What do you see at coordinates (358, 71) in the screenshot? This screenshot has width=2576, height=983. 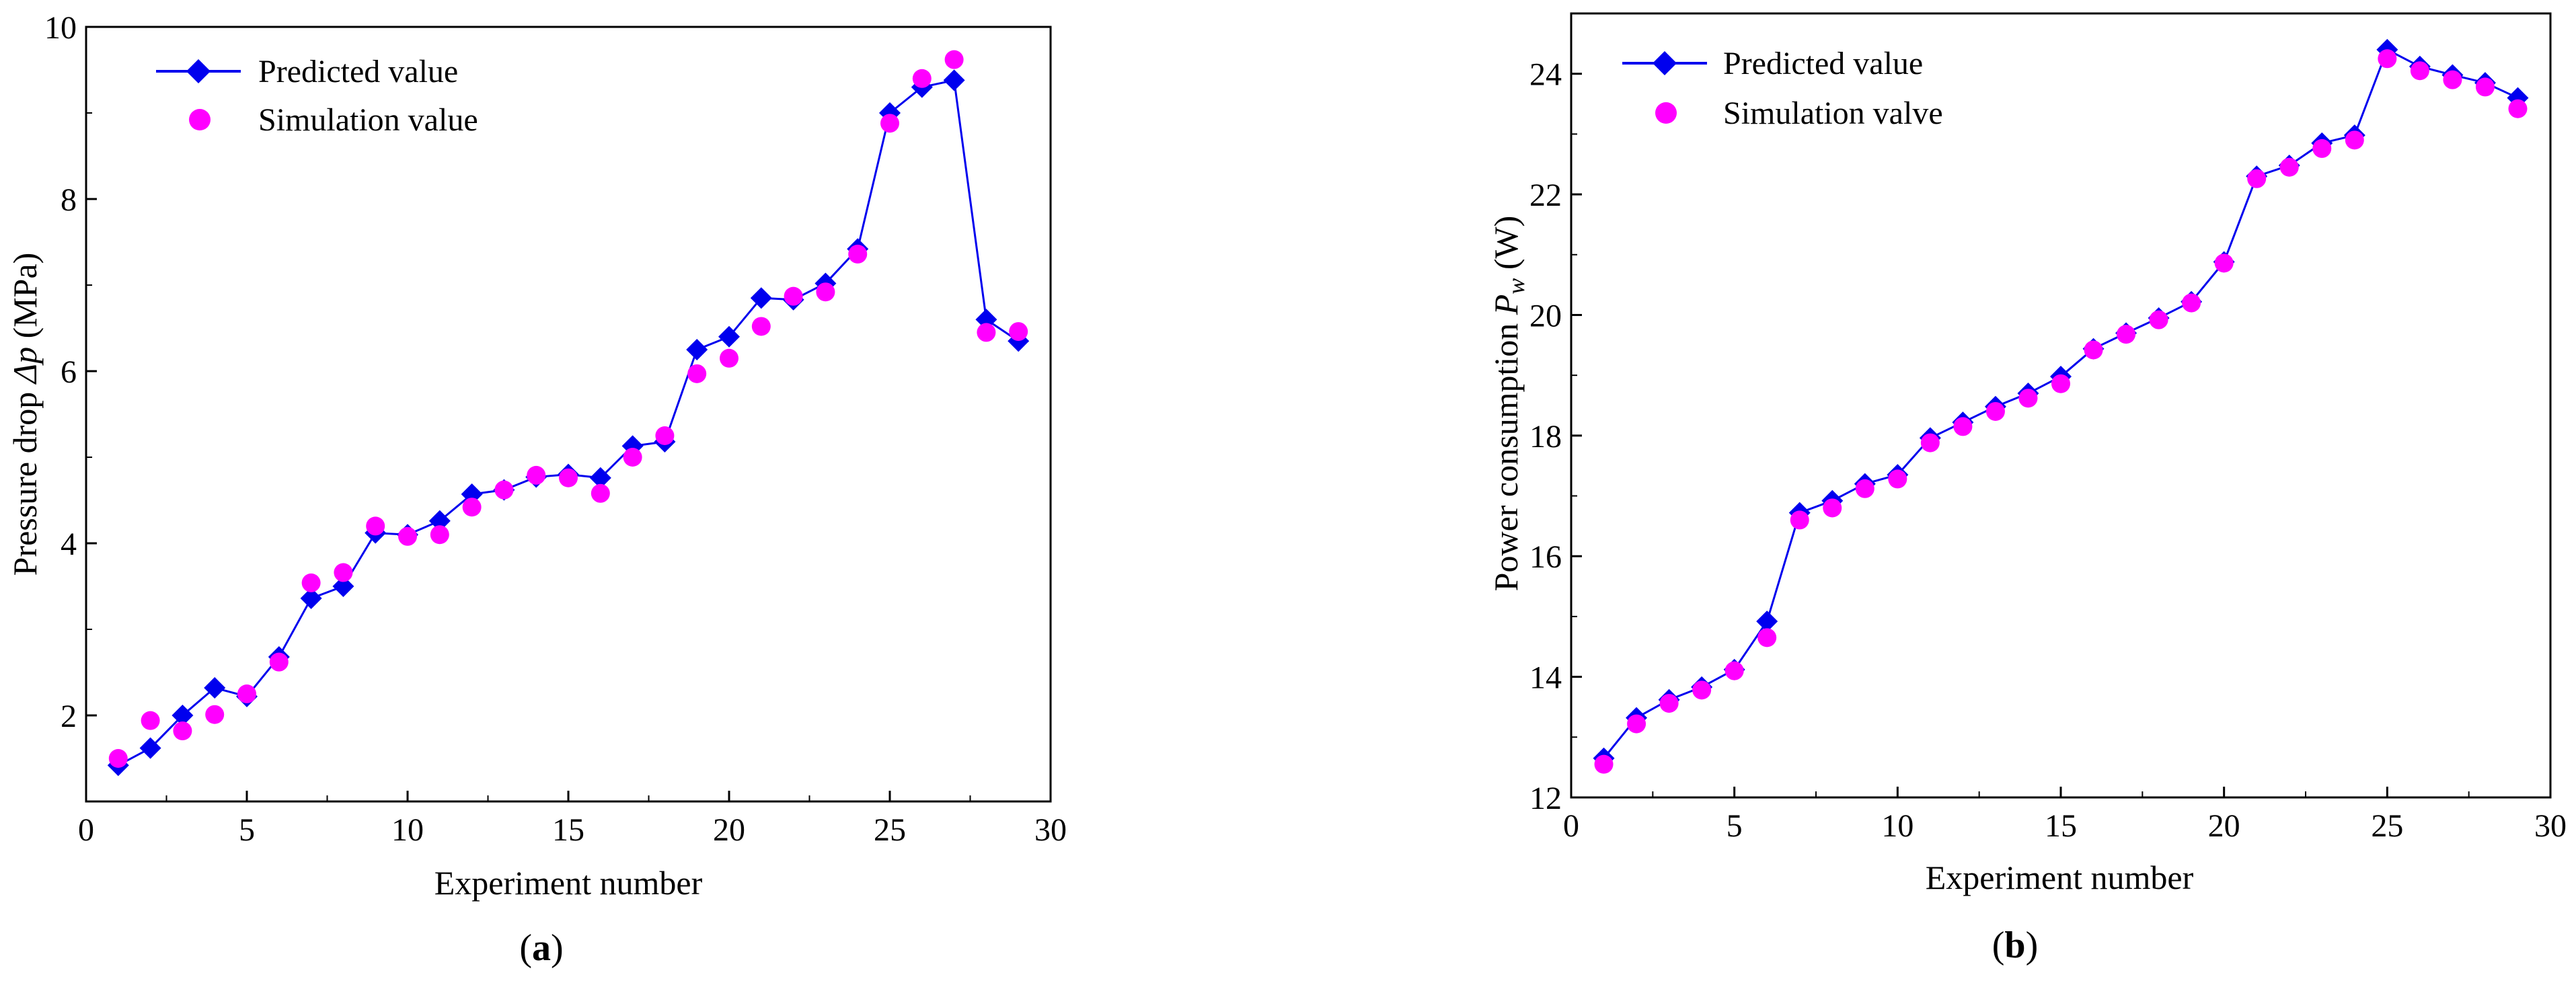 I see `legend-label-predicted: Predicted value` at bounding box center [358, 71].